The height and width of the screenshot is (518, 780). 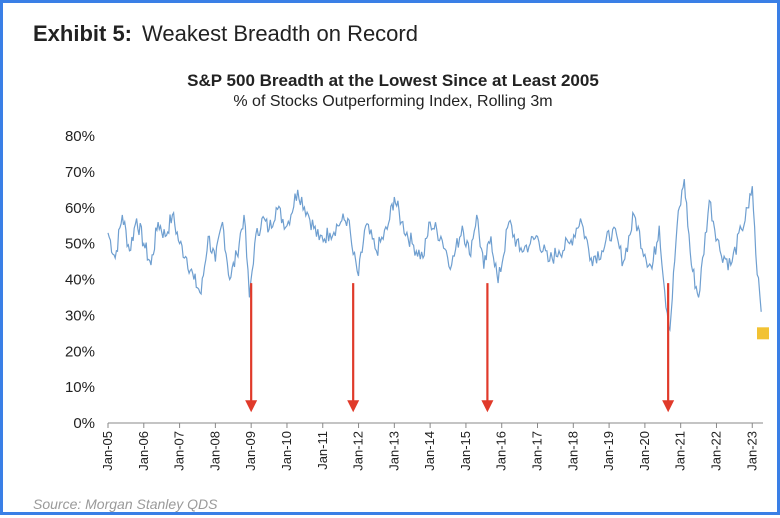 What do you see at coordinates (501, 451) in the screenshot?
I see `x-tick-label: Jan-16` at bounding box center [501, 451].